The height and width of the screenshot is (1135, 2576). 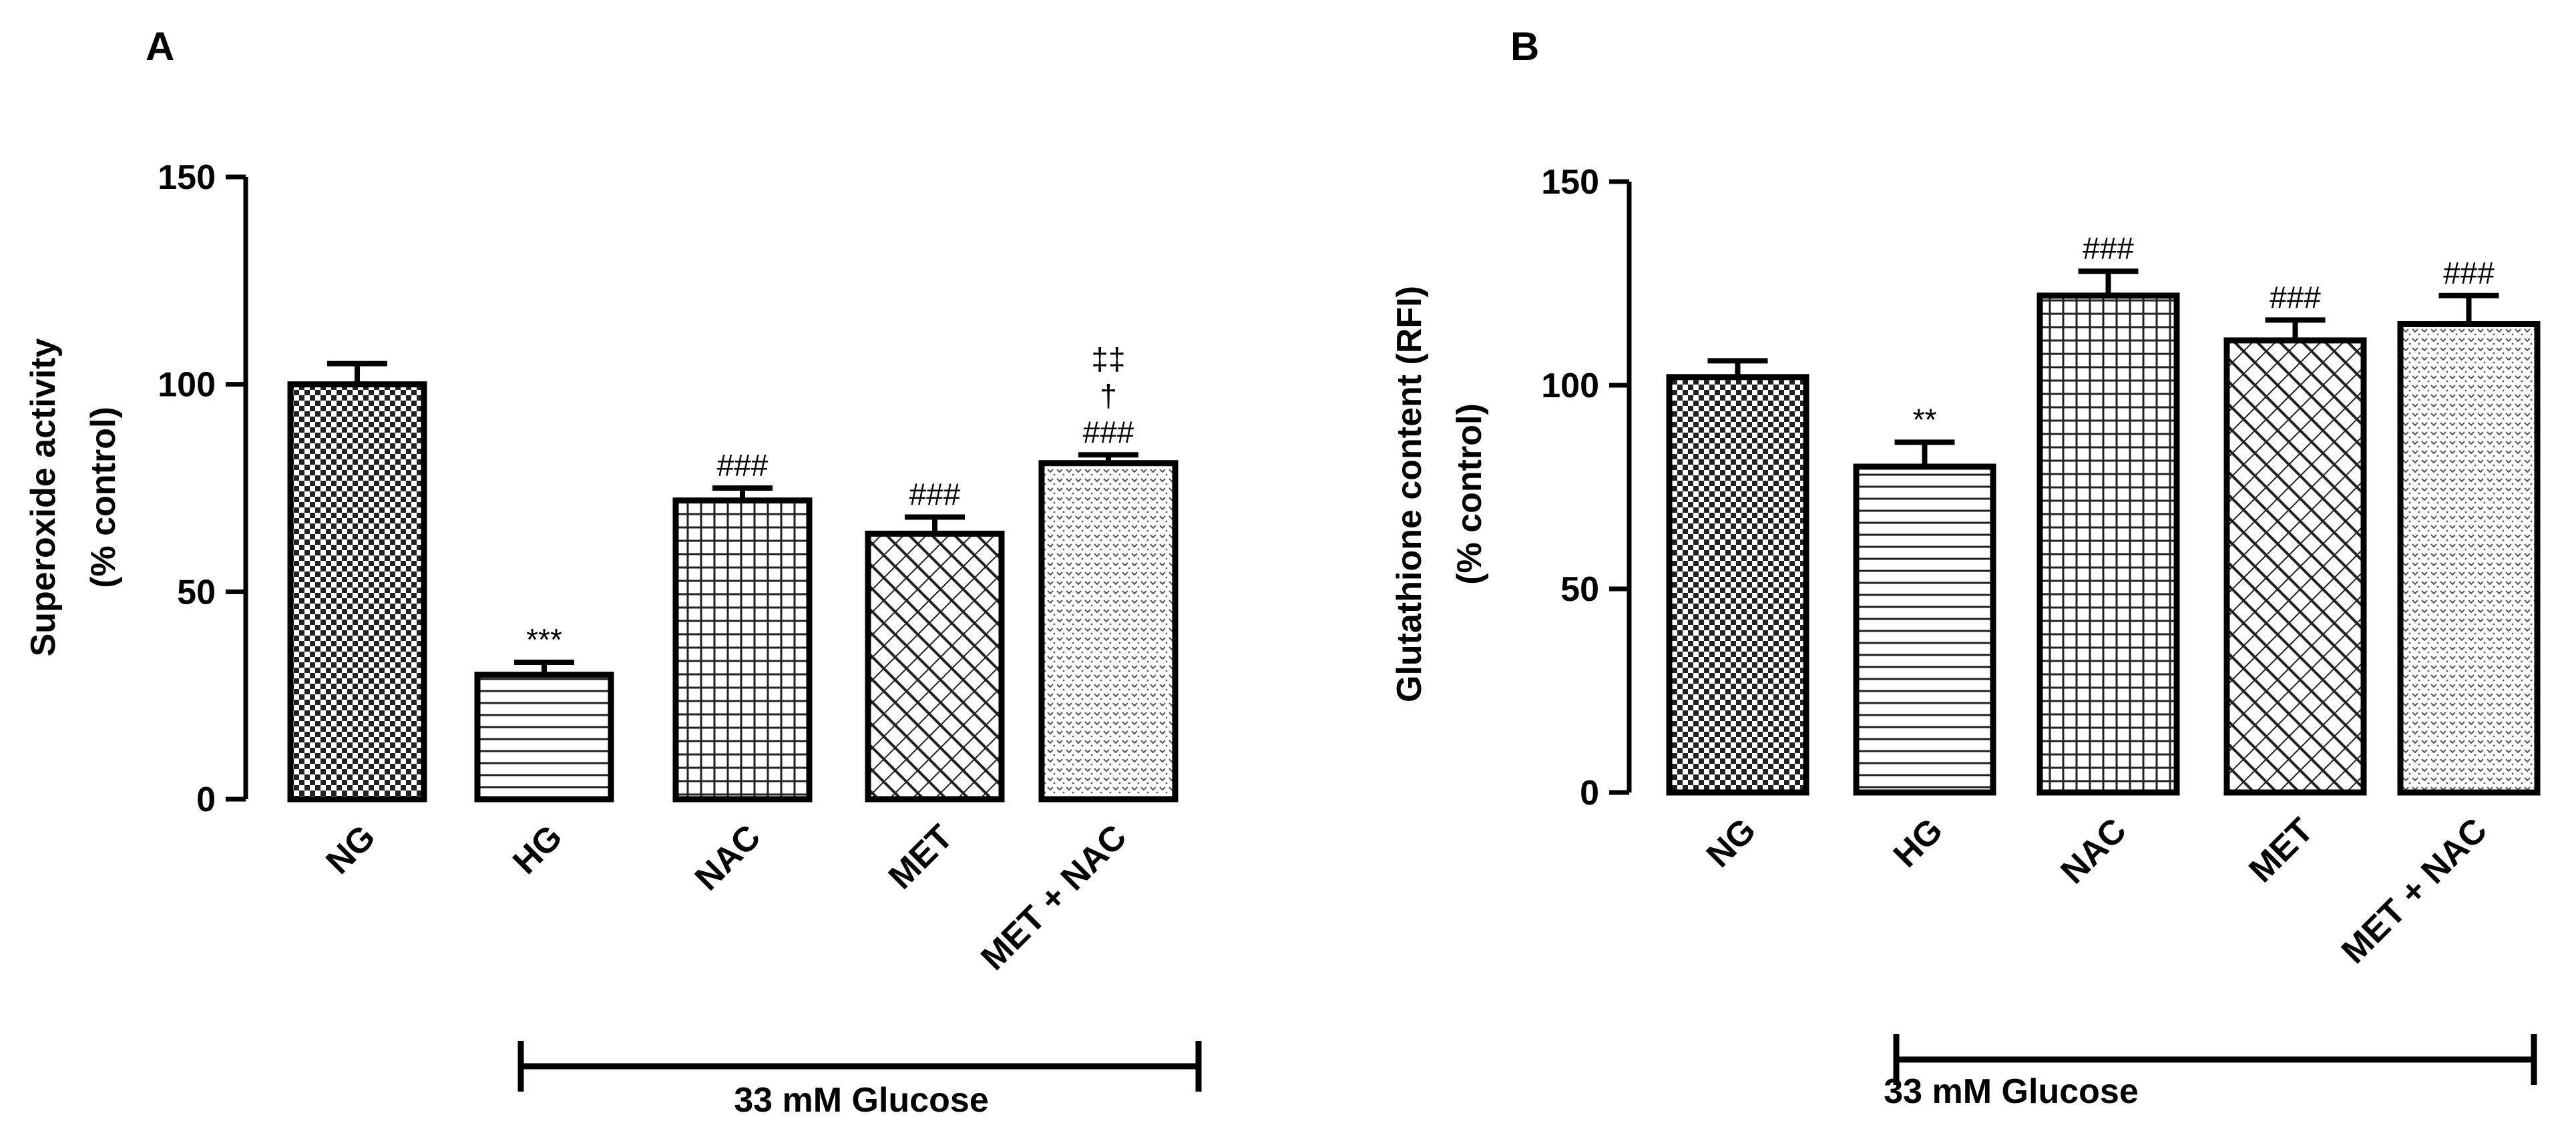 What do you see at coordinates (103, 497) in the screenshot?
I see `panel-a-y-axis-subtitle: (% control)` at bounding box center [103, 497].